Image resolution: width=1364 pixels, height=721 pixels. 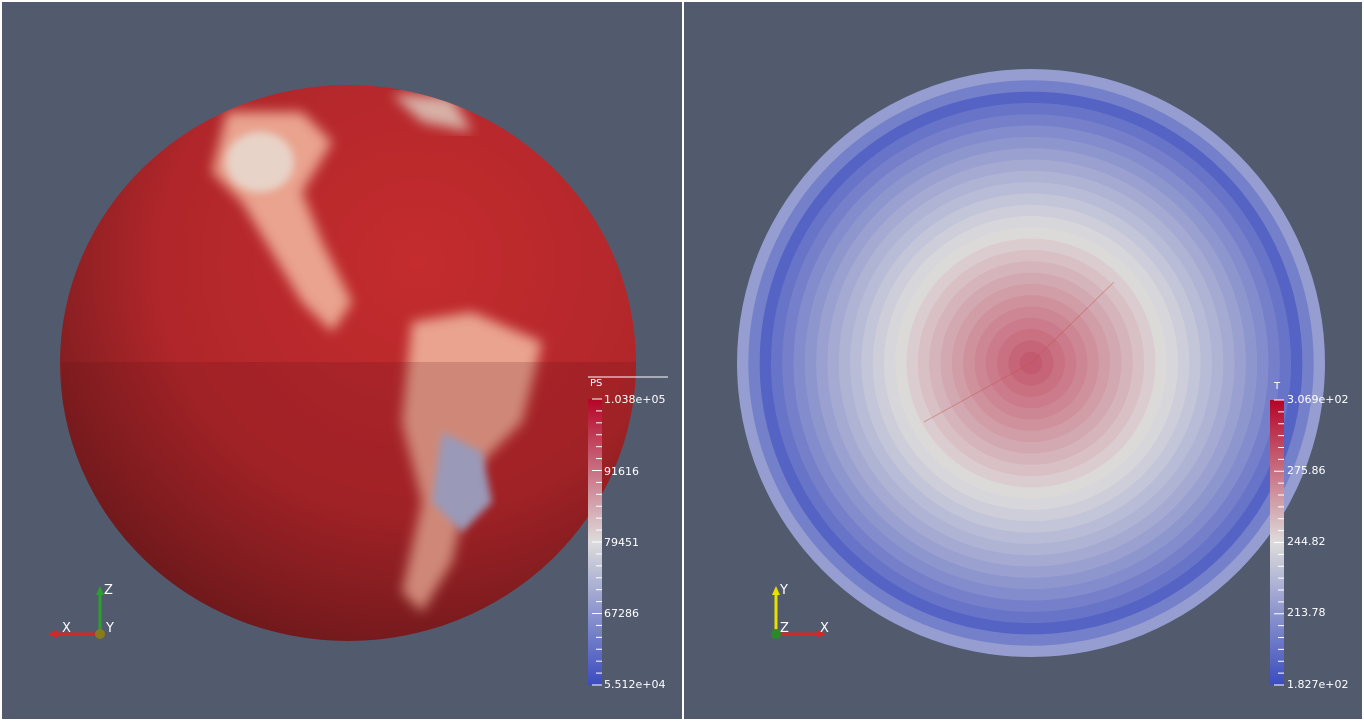 What do you see at coordinates (621, 542) in the screenshot?
I see `colorbar-tick-label: 79451` at bounding box center [621, 542].